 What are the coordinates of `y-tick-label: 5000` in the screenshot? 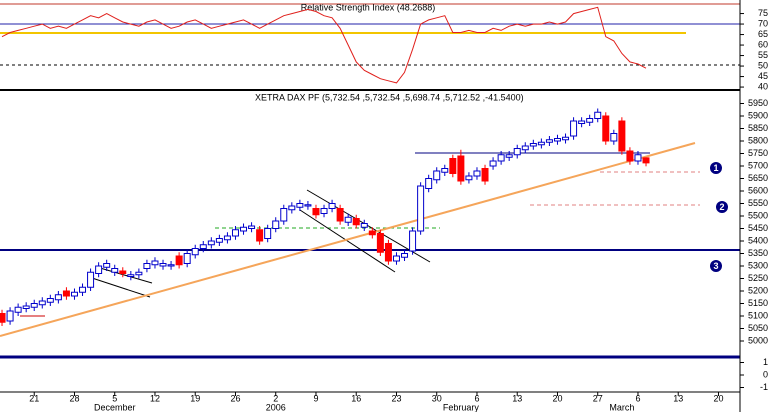 It's located at (758, 340).